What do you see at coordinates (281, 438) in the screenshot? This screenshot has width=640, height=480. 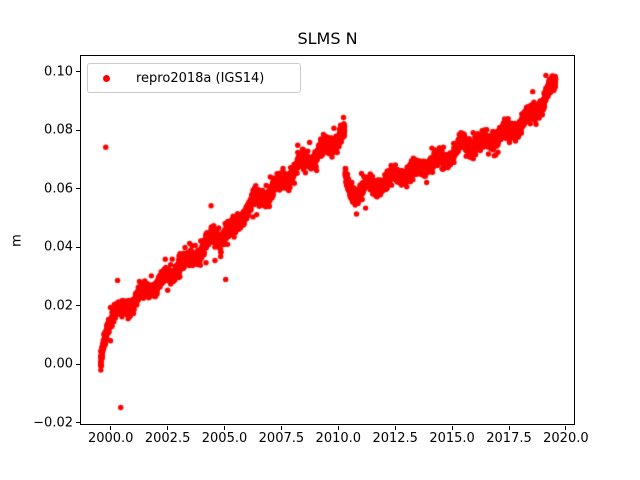 I see `x-axis-tick-label: 2007.5` at bounding box center [281, 438].